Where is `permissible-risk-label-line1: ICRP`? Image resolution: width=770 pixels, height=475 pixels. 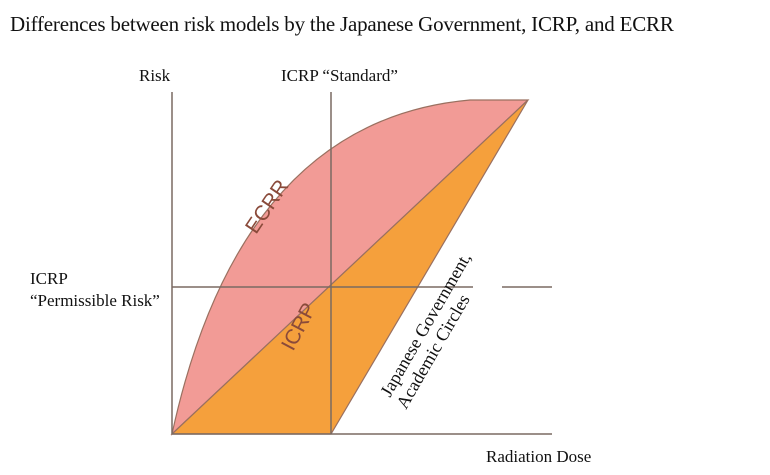 permissible-risk-label-line1: ICRP is located at coordinates (49, 278).